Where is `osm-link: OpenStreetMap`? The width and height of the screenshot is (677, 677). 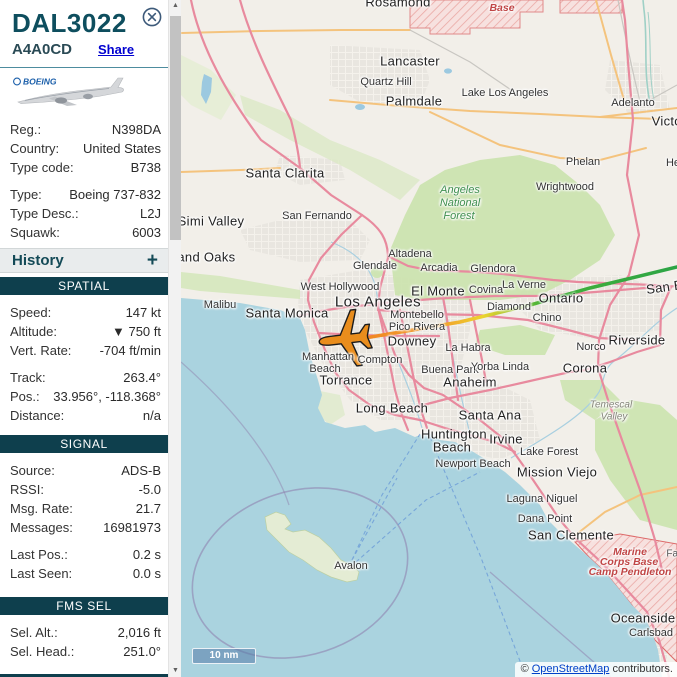 osm-link: OpenStreetMap is located at coordinates (570, 669).